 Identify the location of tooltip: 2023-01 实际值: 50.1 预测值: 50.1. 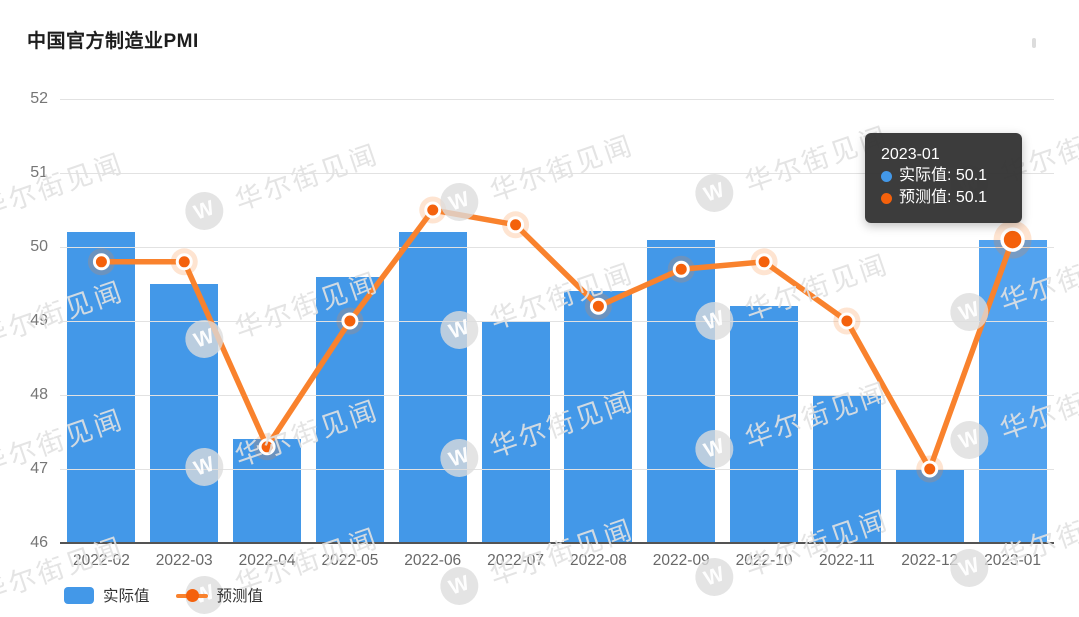
(943, 178).